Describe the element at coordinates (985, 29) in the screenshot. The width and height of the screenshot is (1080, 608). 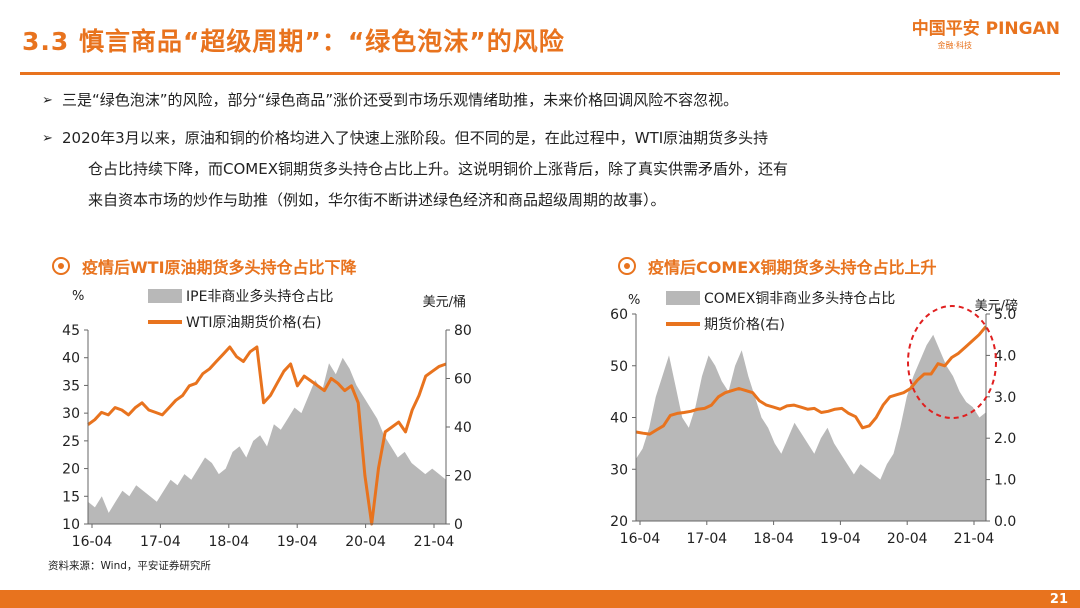
I see `brand-name: 中国平安 PINGAN` at that location.